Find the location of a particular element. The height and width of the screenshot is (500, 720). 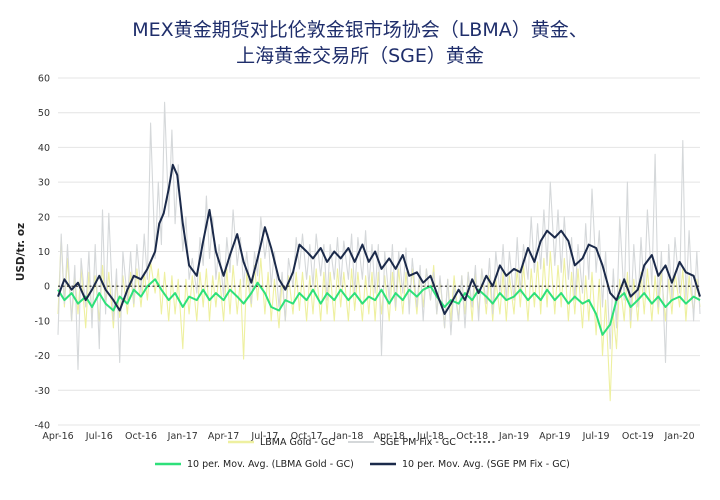

x-tick-label: Jul-17 is located at coordinates (264, 436).